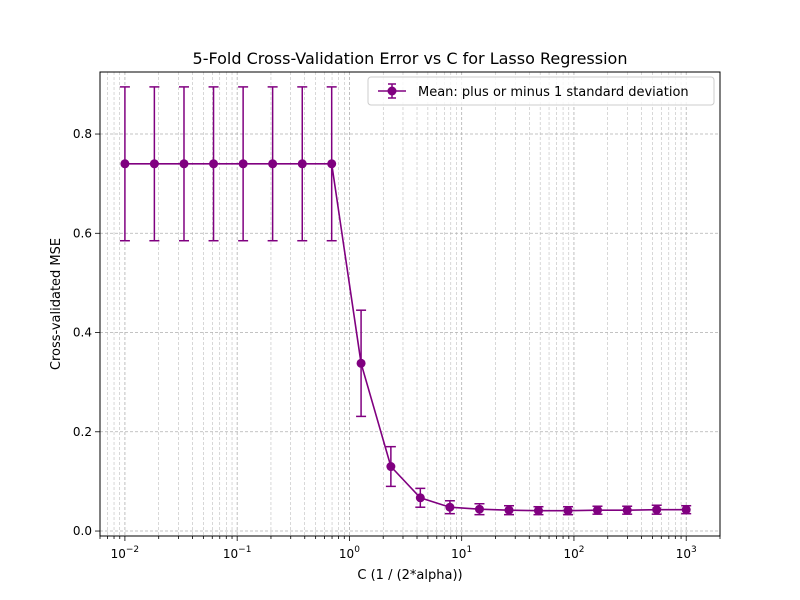 This screenshot has height=600, width=800. What do you see at coordinates (573, 553) in the screenshot?
I see `x-tick-label: 10²` at bounding box center [573, 553].